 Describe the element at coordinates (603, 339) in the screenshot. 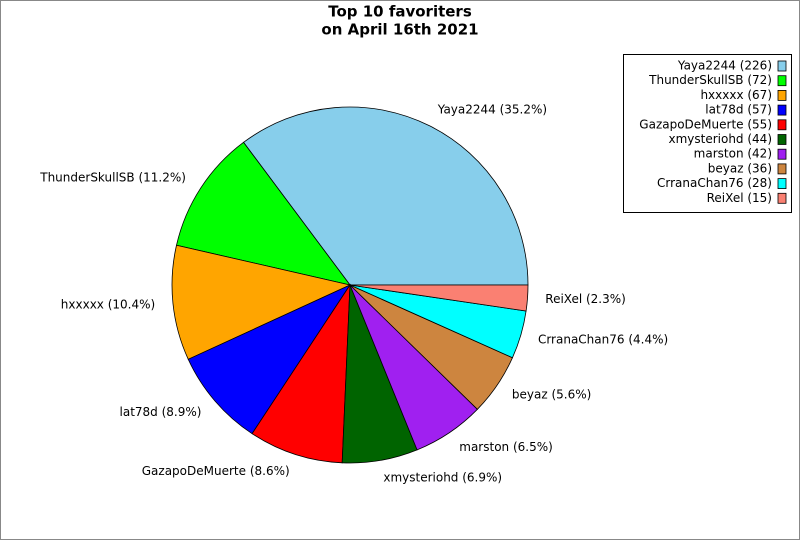

I see `slice-label: CrranaChan76 (4.4%)` at that location.